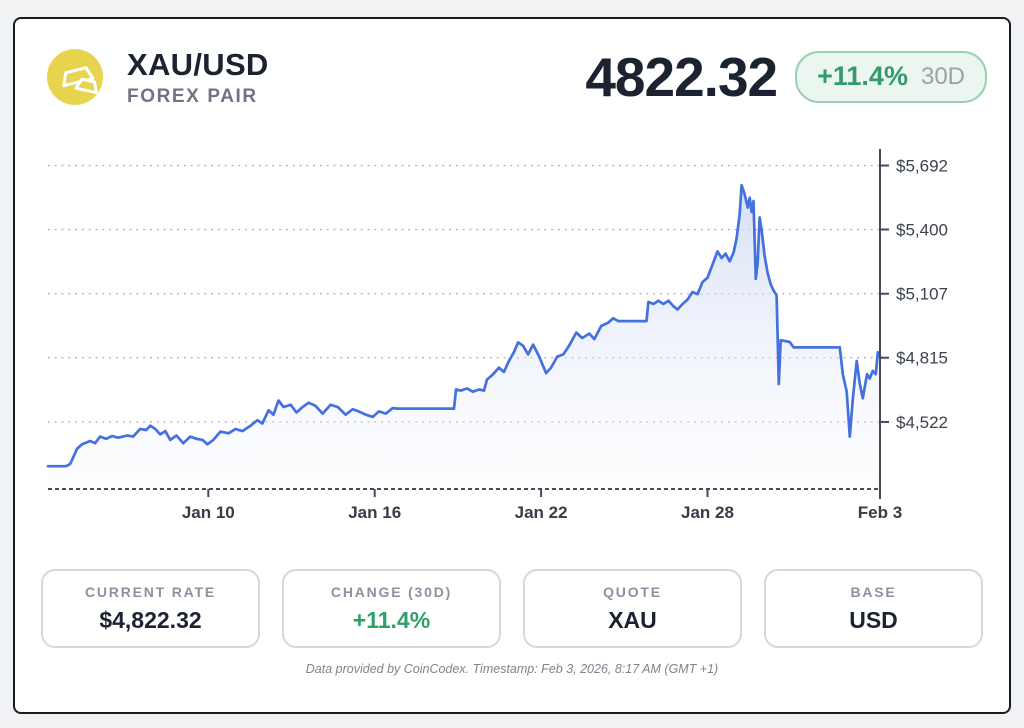  Describe the element at coordinates (873, 619) in the screenshot. I see `stat-value: USD` at that location.